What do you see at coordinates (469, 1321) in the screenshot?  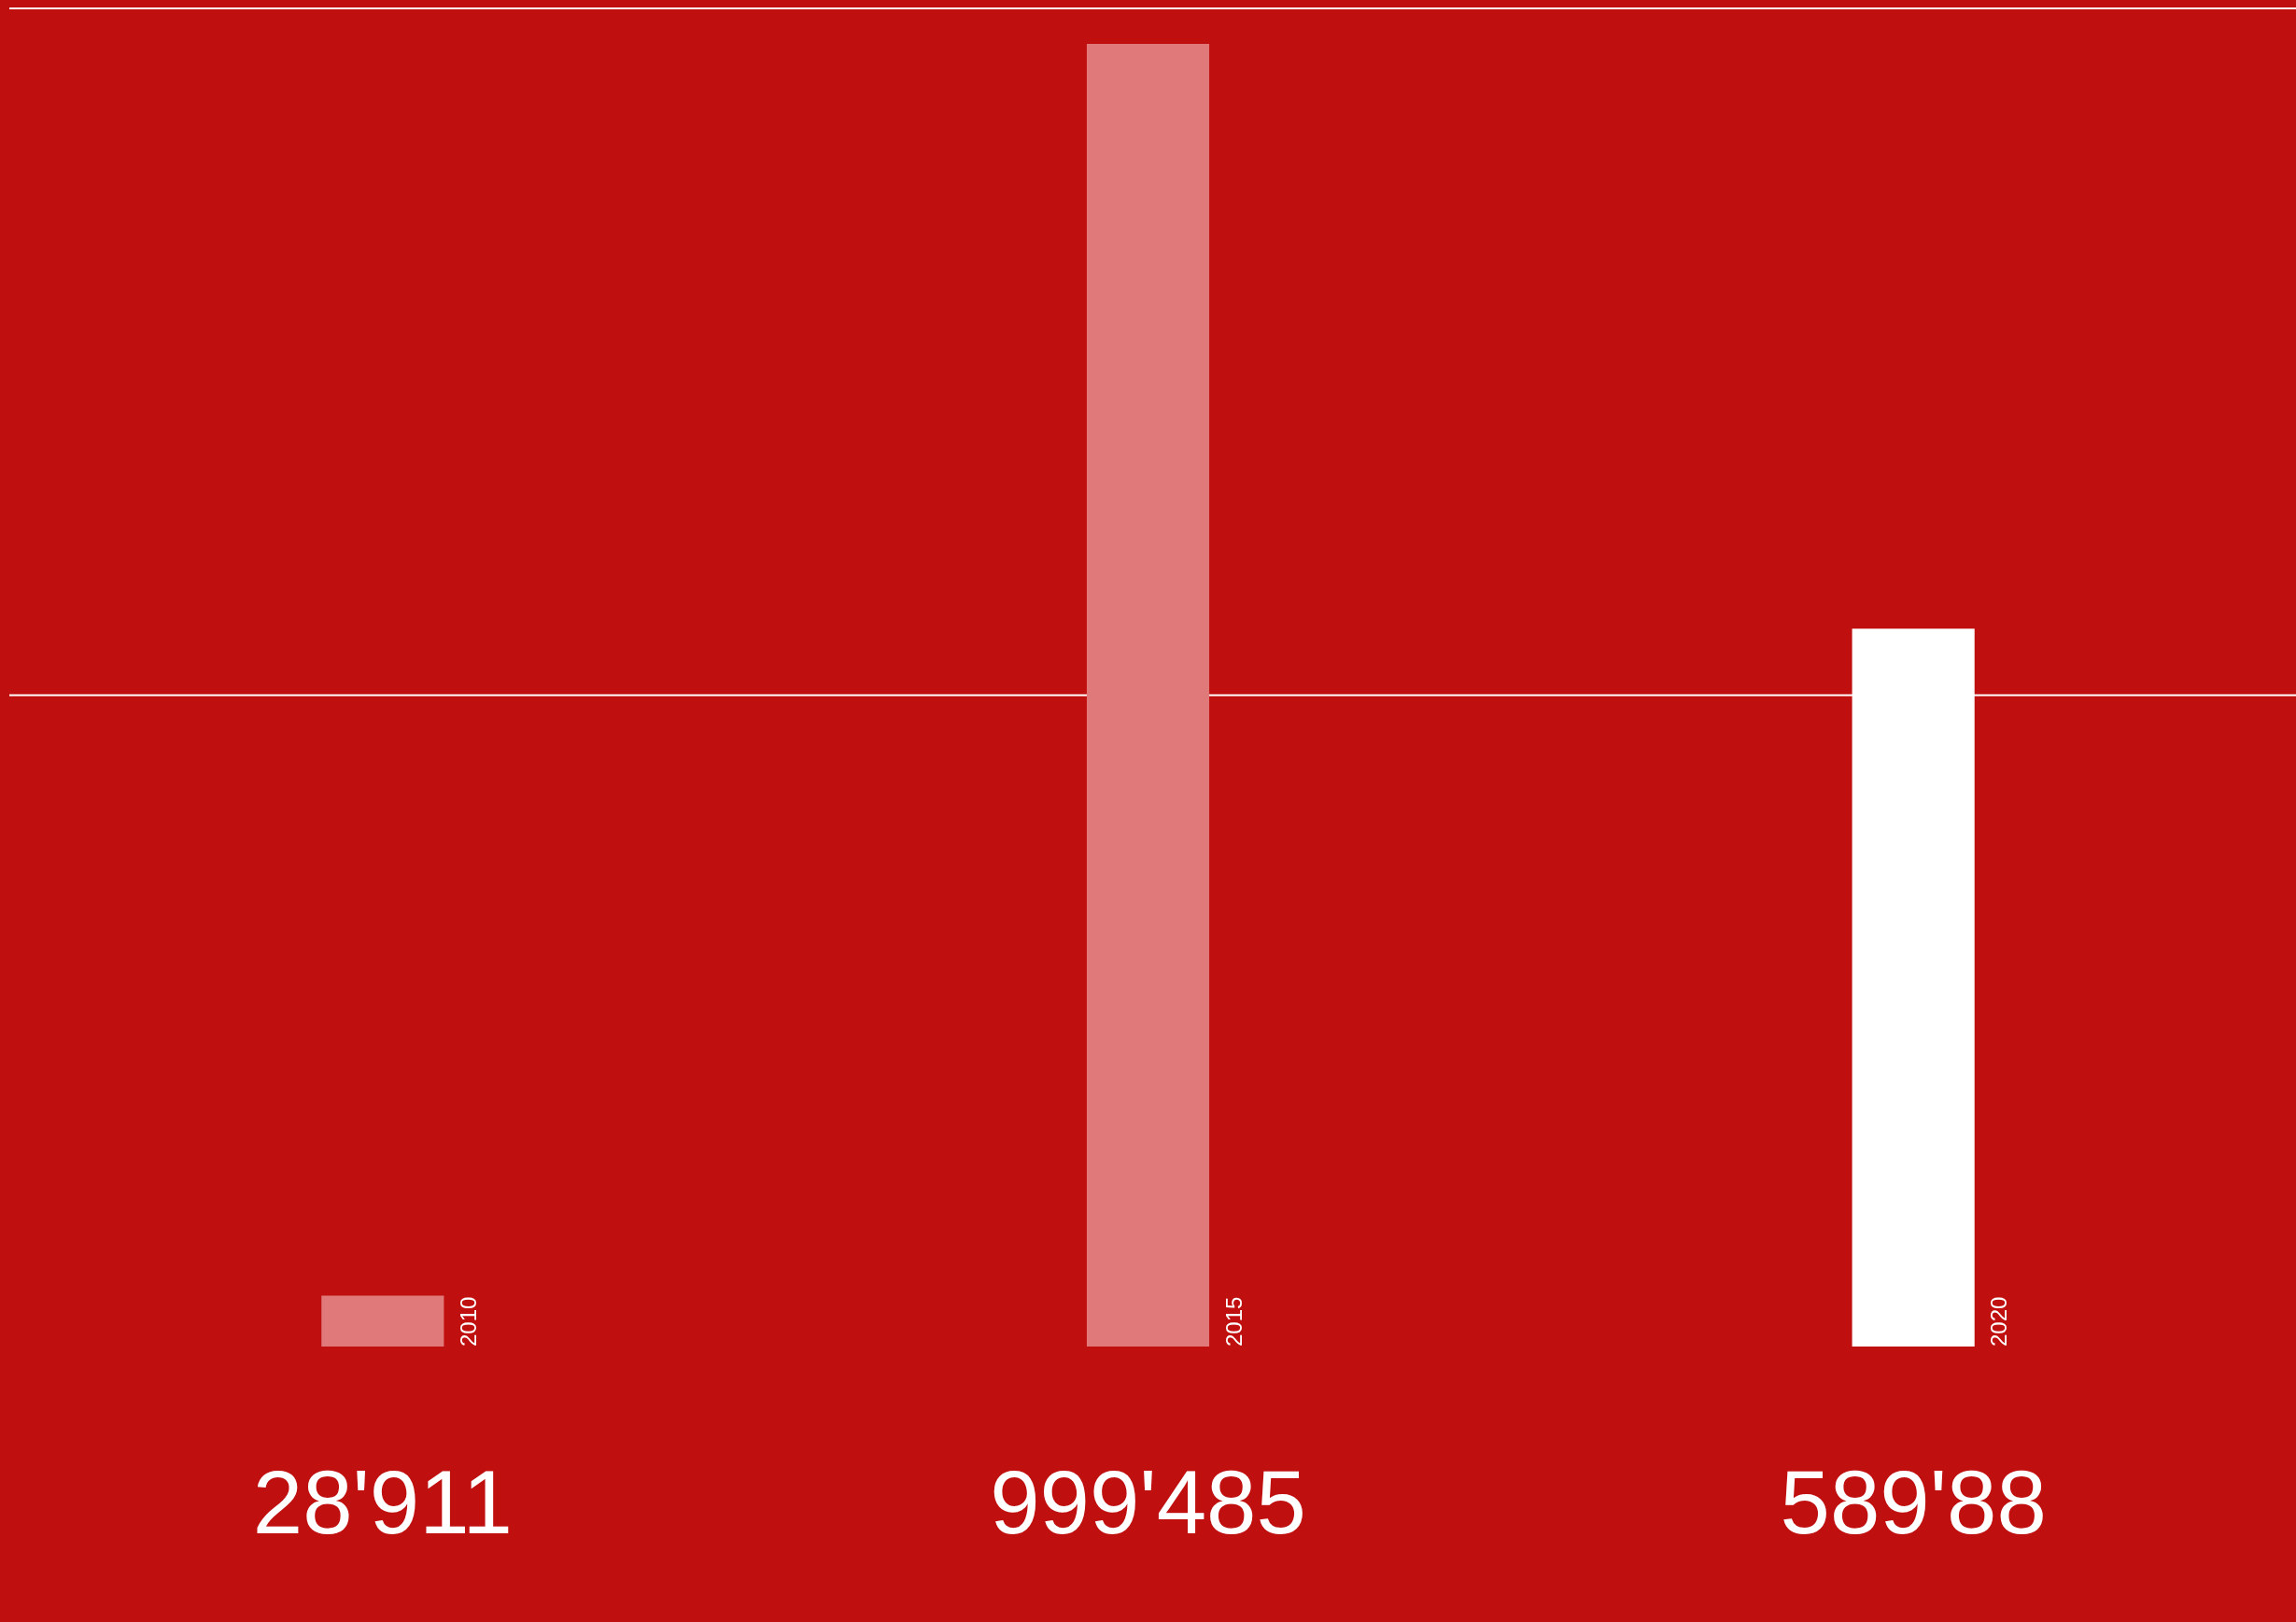 I see `x-tick-label: 2010` at bounding box center [469, 1321].